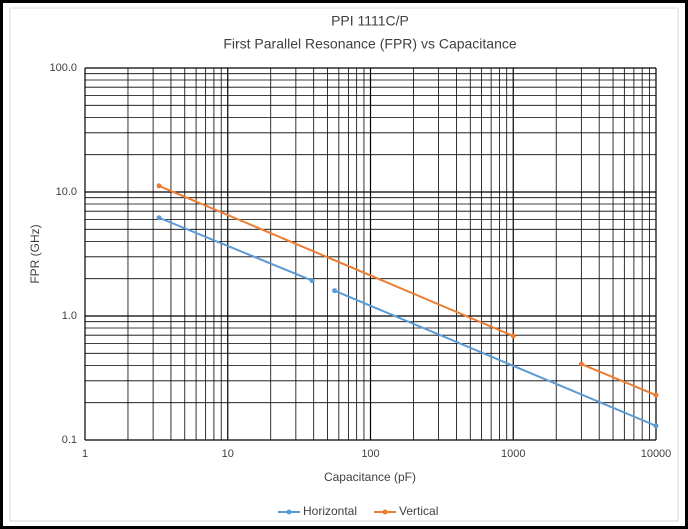 This screenshot has width=688, height=529. I want to click on legend-label: Vertical, so click(418, 511).